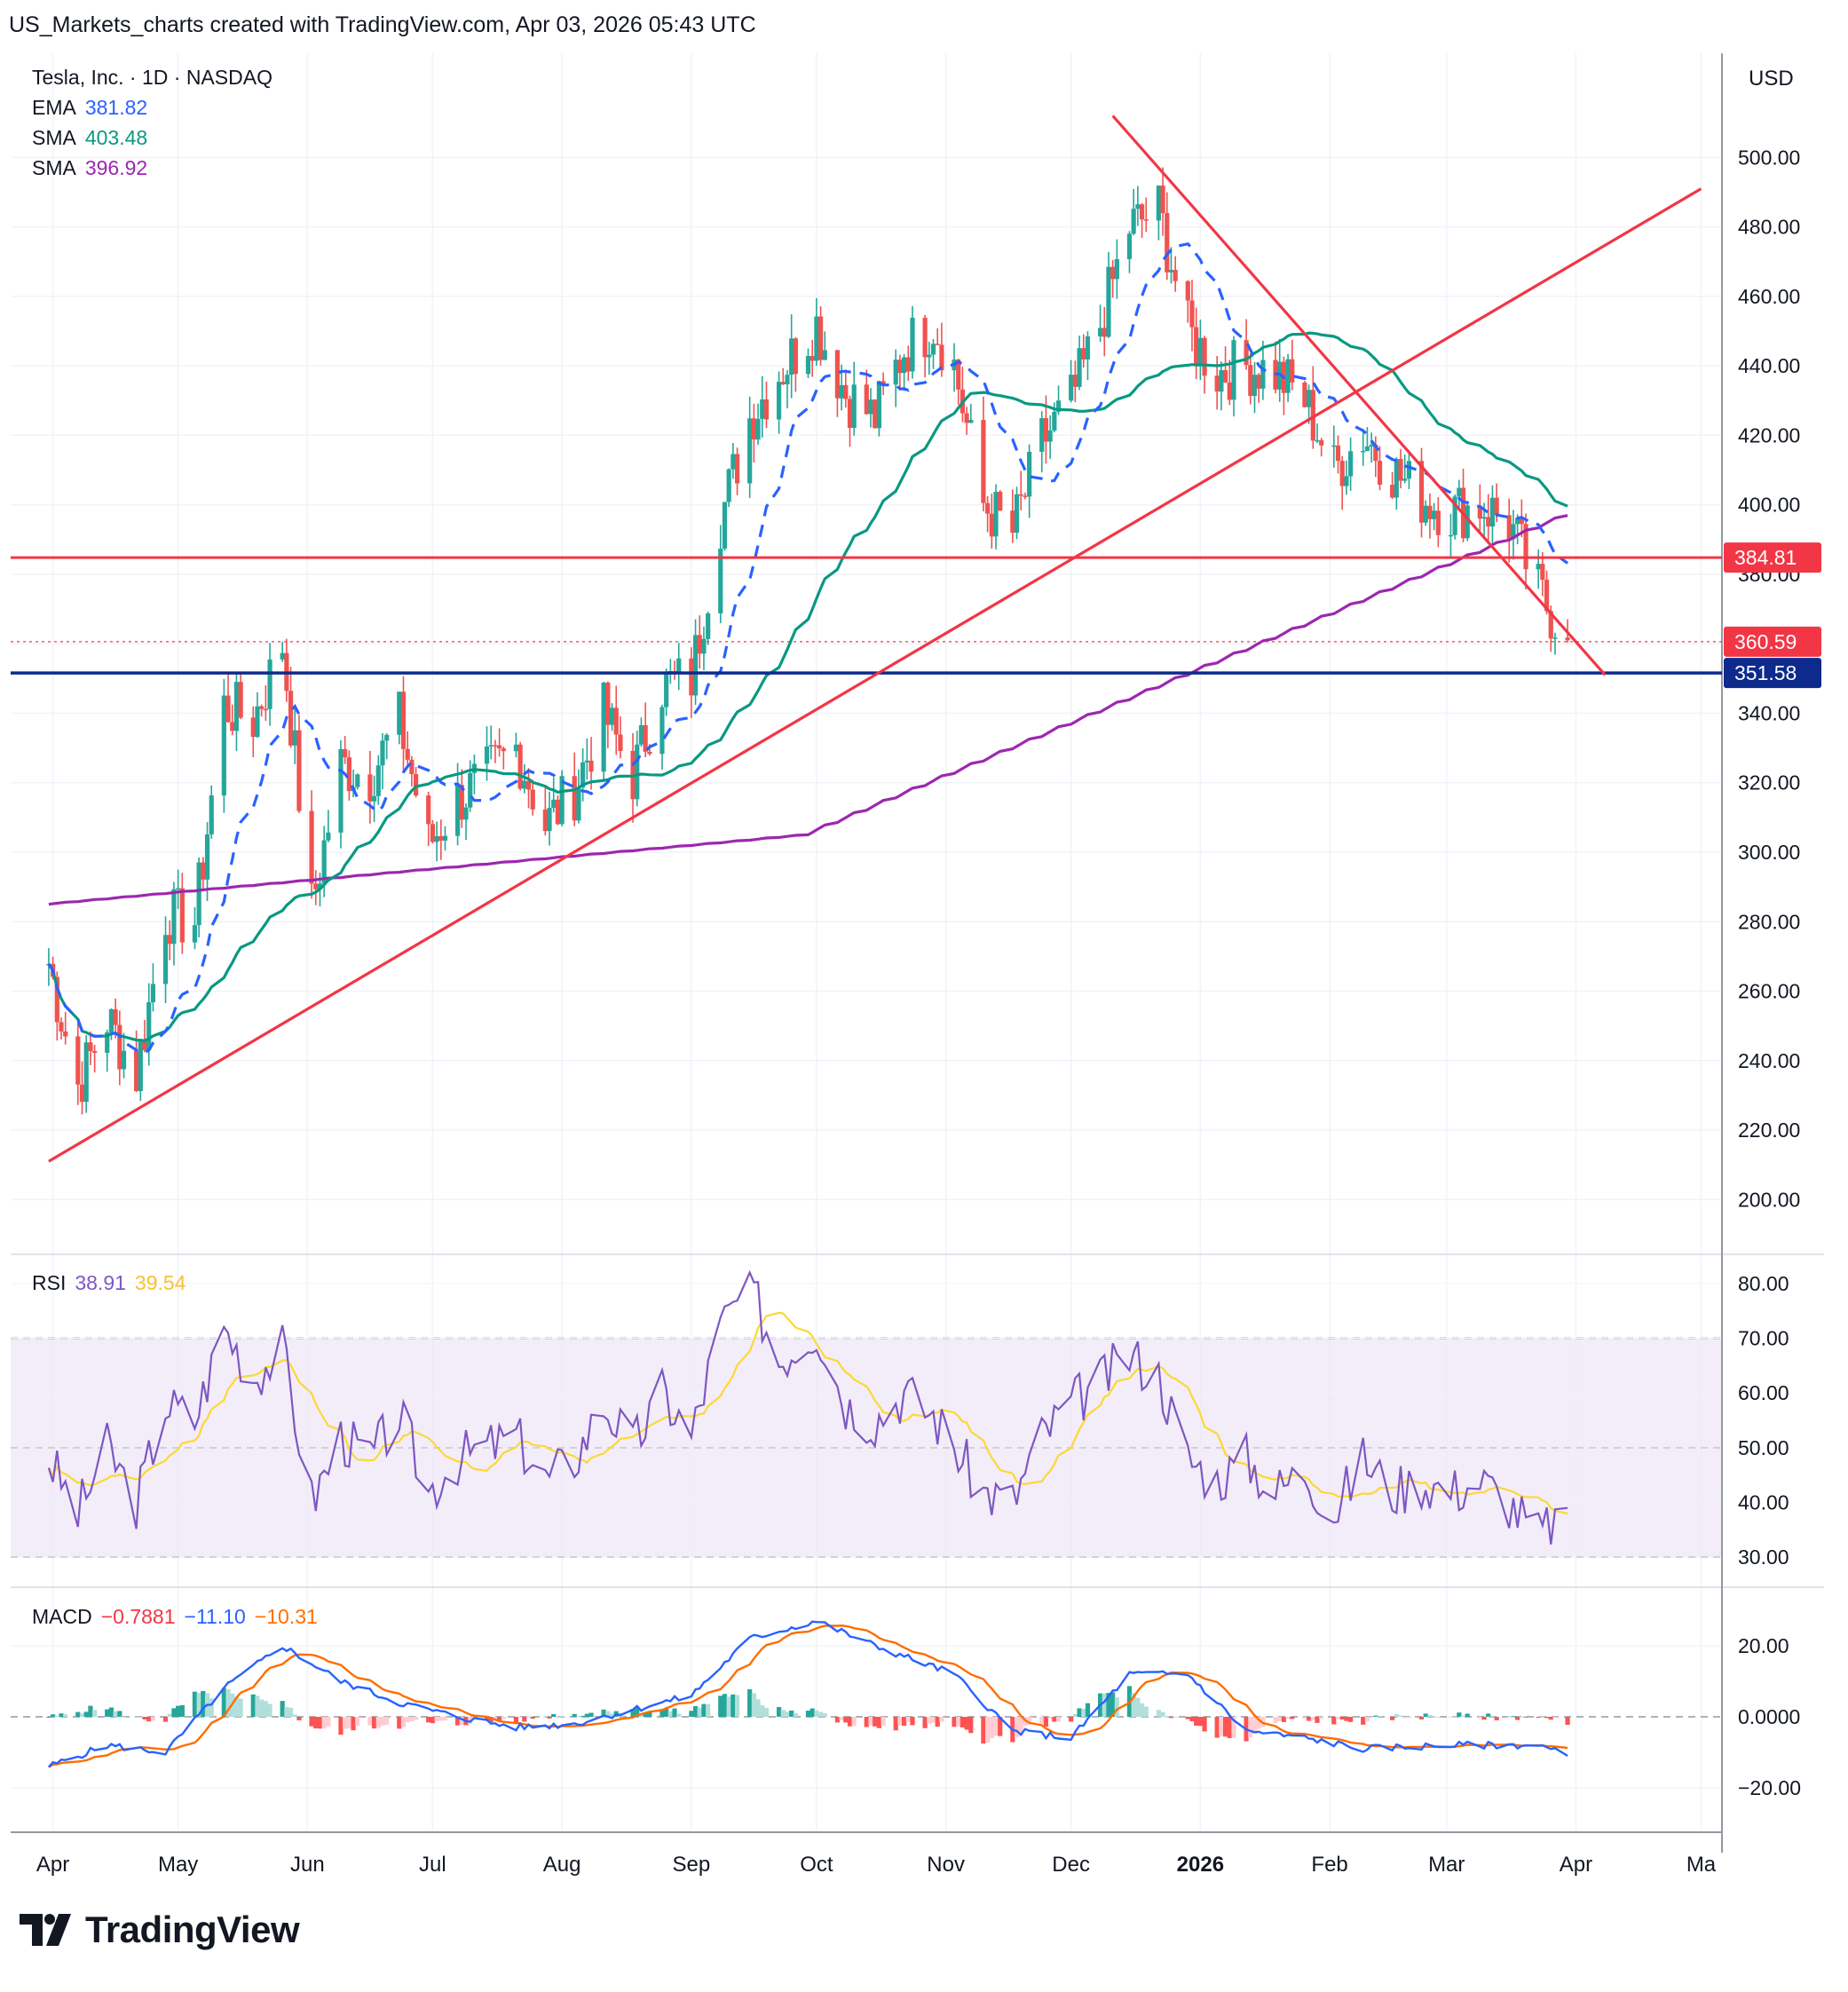 The height and width of the screenshot is (1992, 1848). Describe the element at coordinates (1769, 505) in the screenshot. I see `y-tick-label: 400.00` at that location.